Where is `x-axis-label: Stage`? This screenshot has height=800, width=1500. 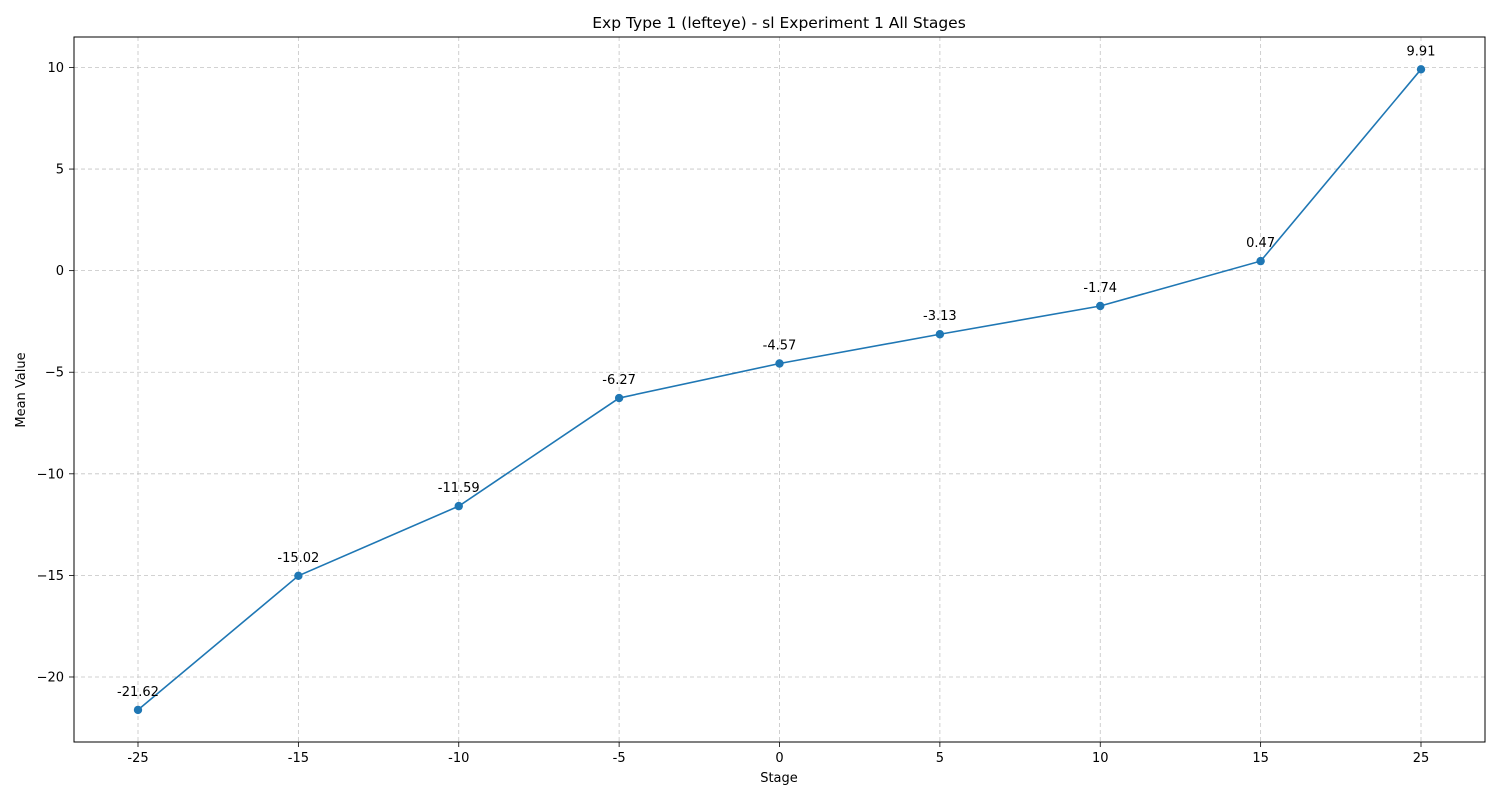
x-axis-label: Stage is located at coordinates (779, 778).